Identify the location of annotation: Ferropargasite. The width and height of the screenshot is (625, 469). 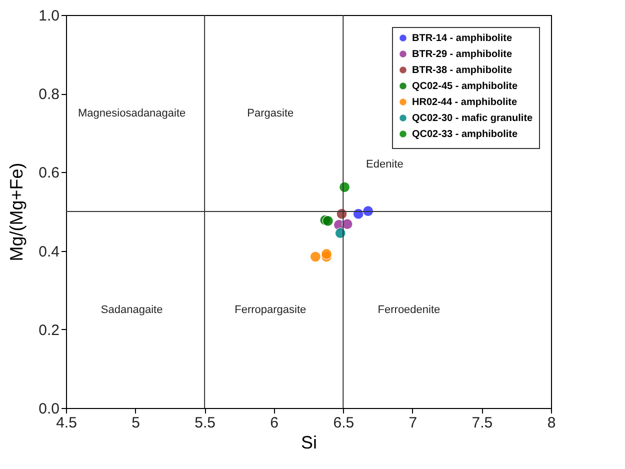
(270, 310).